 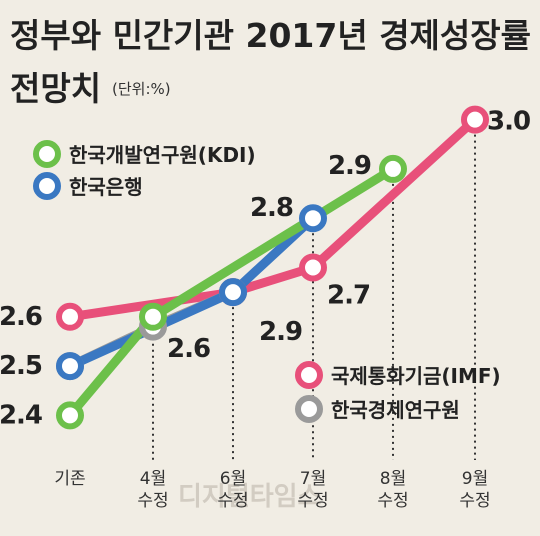 What do you see at coordinates (474, 490) in the screenshot?
I see `x-tick-label: 9월 수정` at bounding box center [474, 490].